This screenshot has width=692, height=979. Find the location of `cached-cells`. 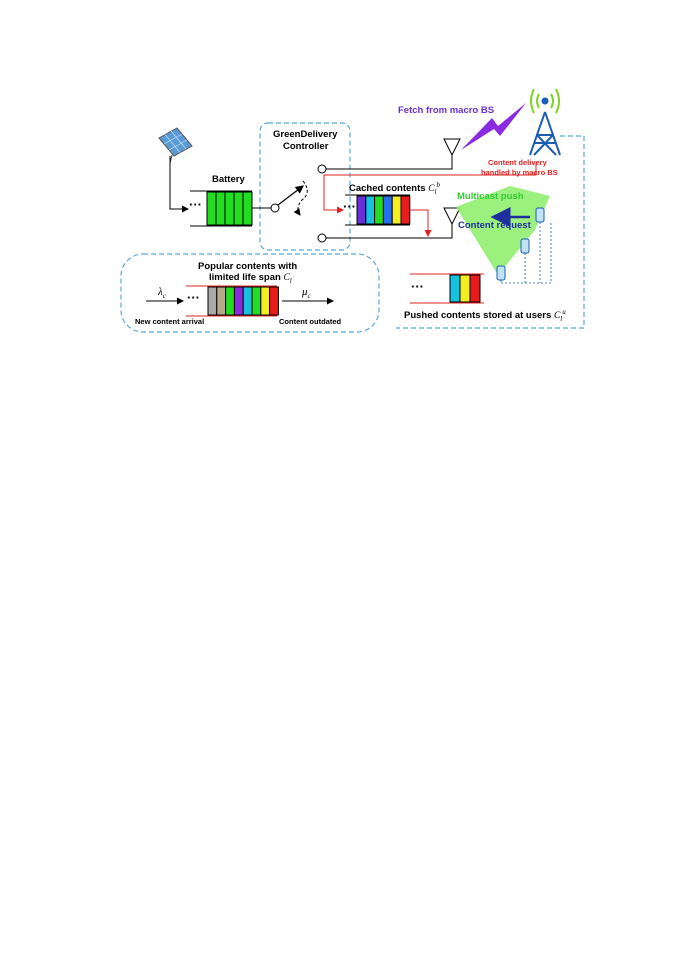

cached-cells is located at coordinates (383, 210).